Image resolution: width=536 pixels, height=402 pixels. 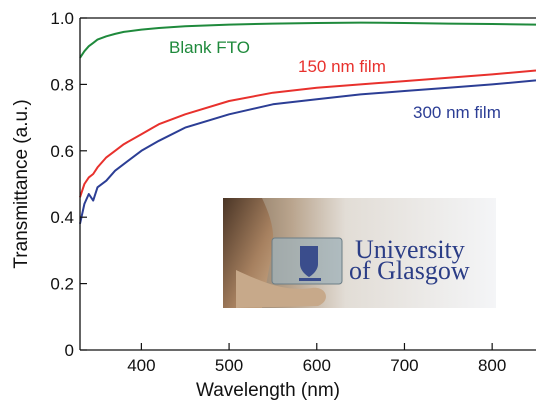 What do you see at coordinates (310, 279) in the screenshot?
I see `crest-motto-icon` at bounding box center [310, 279].